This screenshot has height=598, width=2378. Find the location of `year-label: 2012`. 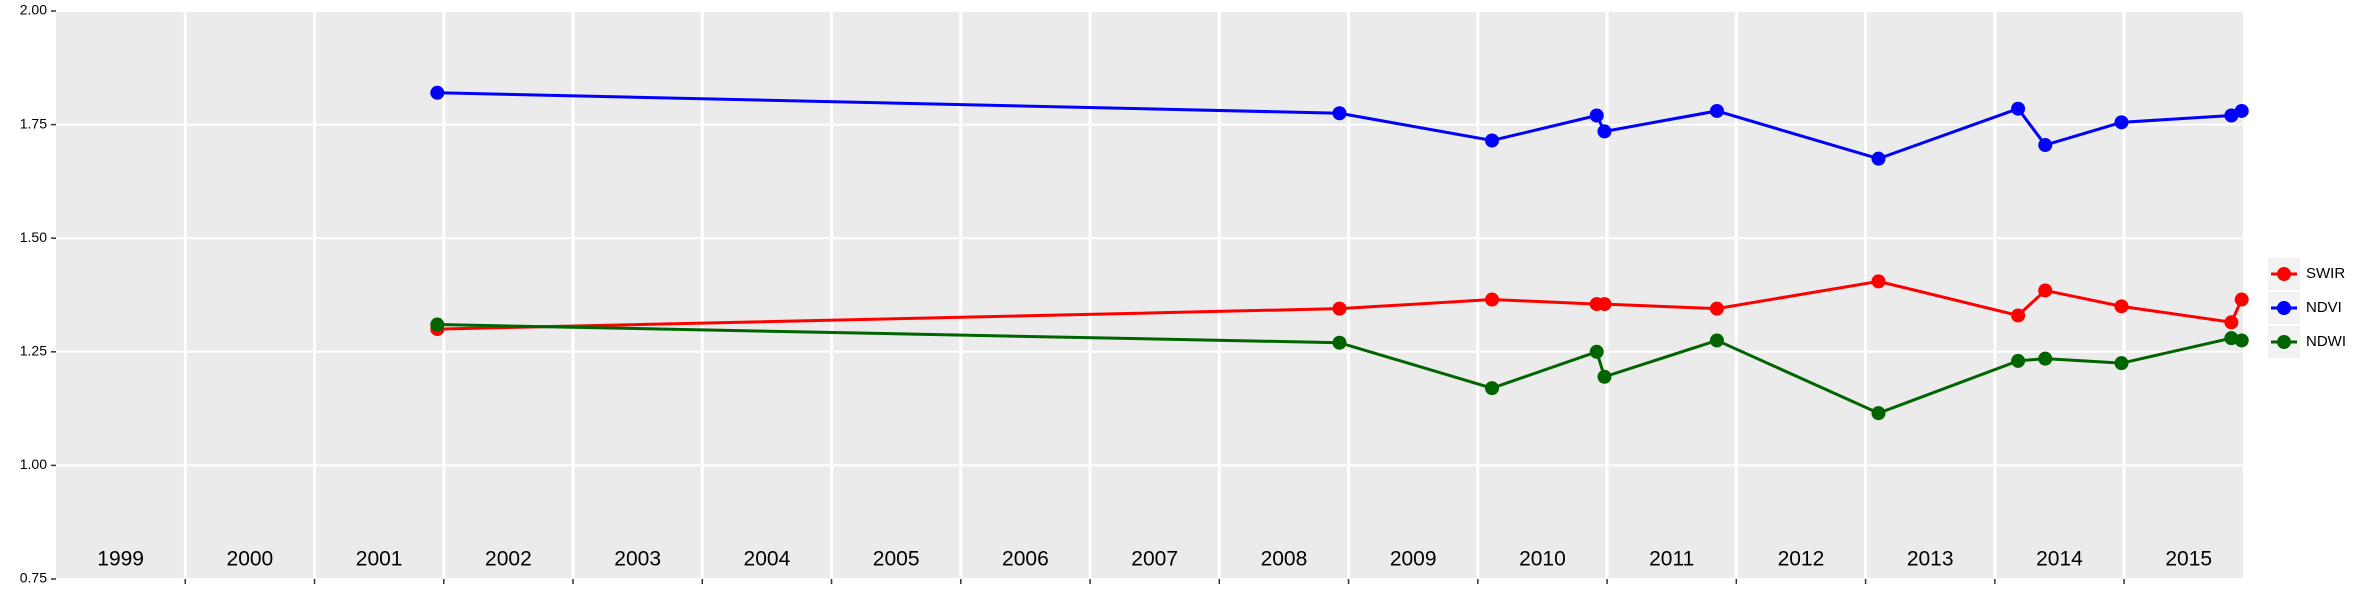

year-label: 2012 is located at coordinates (1801, 559).